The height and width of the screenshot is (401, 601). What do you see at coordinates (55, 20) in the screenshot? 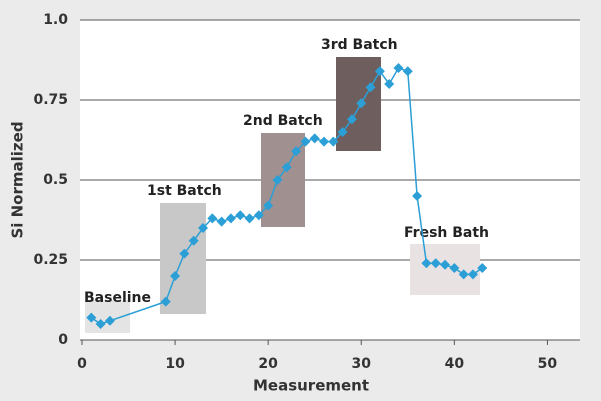
I see `y-tick-label: 1.0` at bounding box center [55, 20].